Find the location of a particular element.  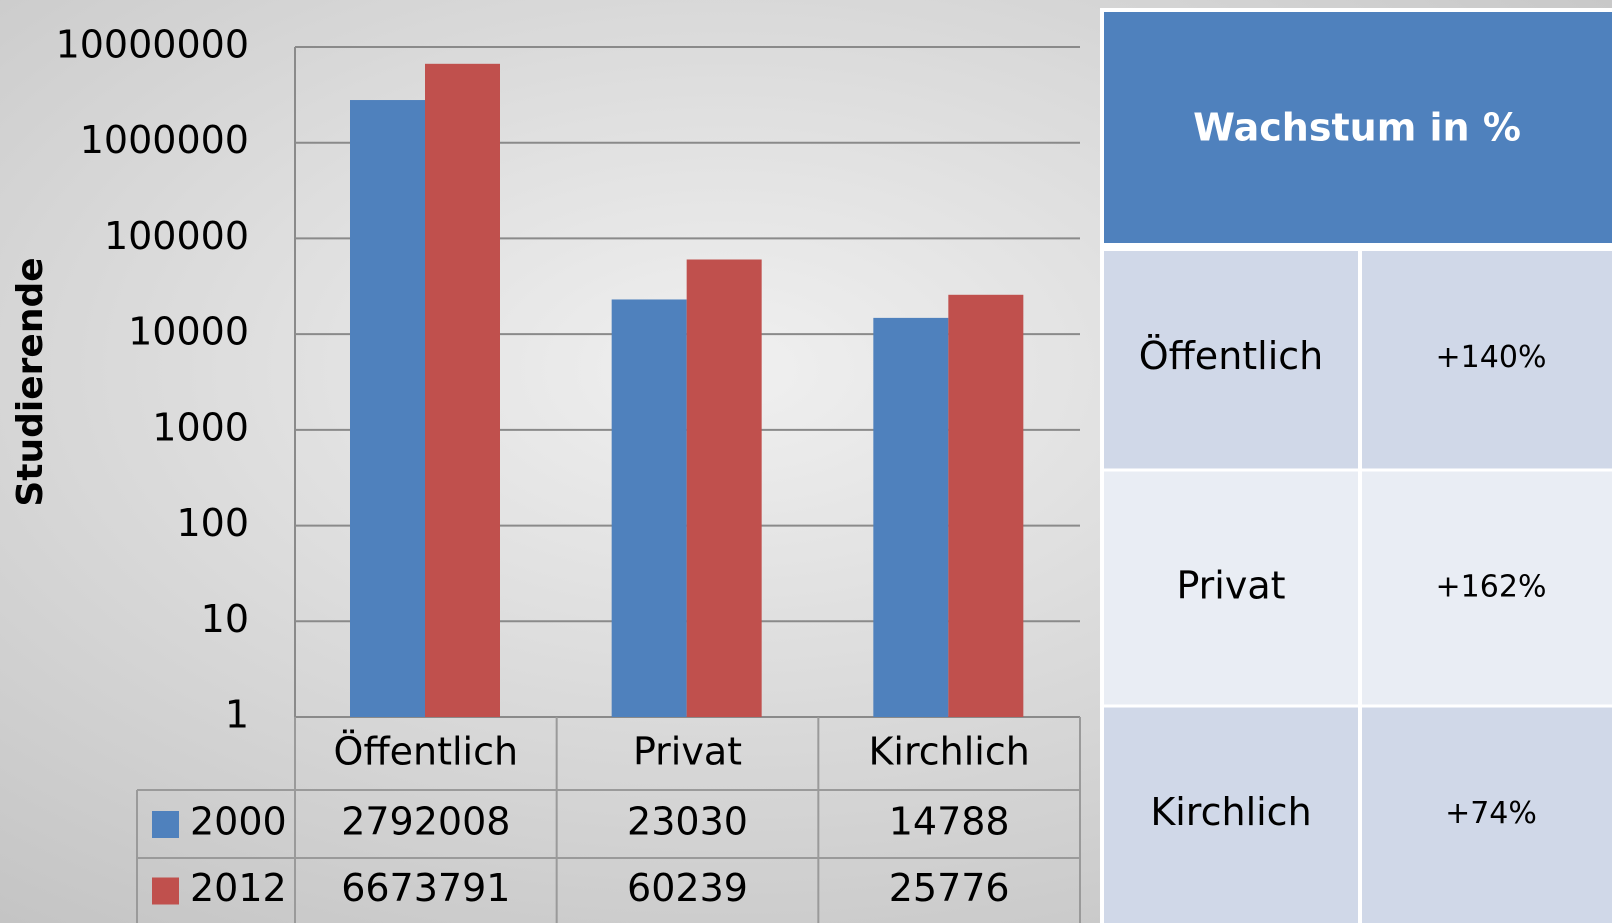

y-tick-label: 1000 is located at coordinates (200, 427).